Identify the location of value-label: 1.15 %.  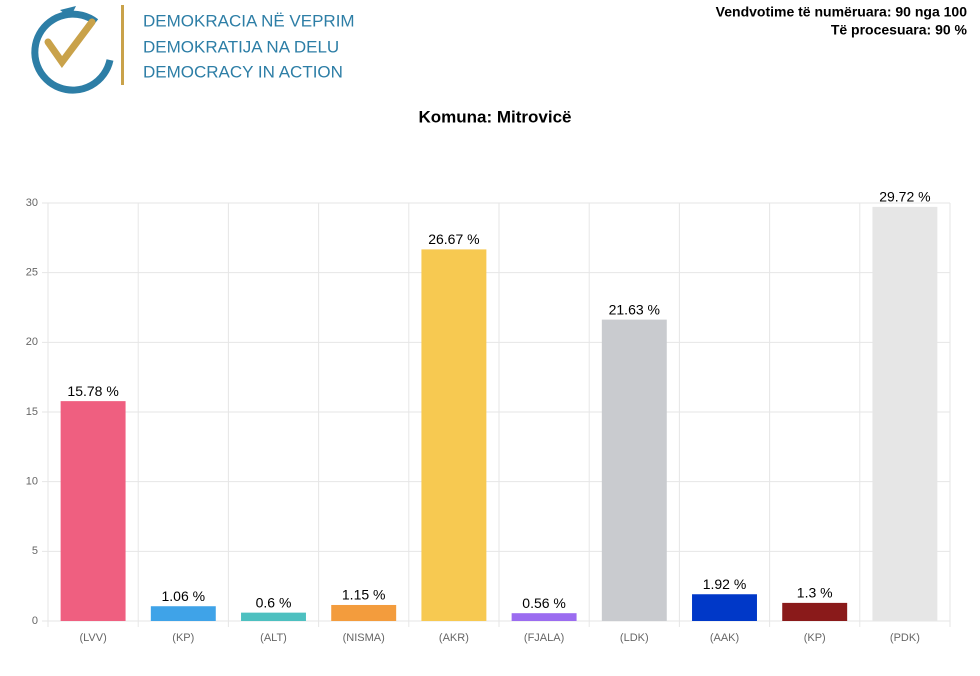
(364, 595).